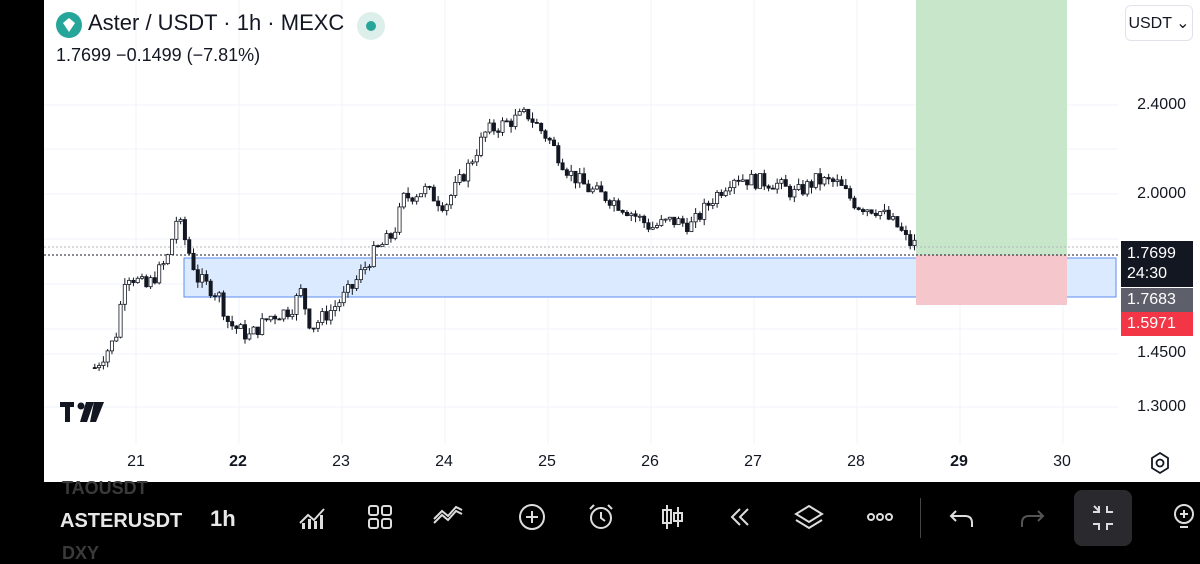 The width and height of the screenshot is (1200, 564). What do you see at coordinates (1184, 517) in the screenshot?
I see `ideas-bulb-icon` at bounding box center [1184, 517].